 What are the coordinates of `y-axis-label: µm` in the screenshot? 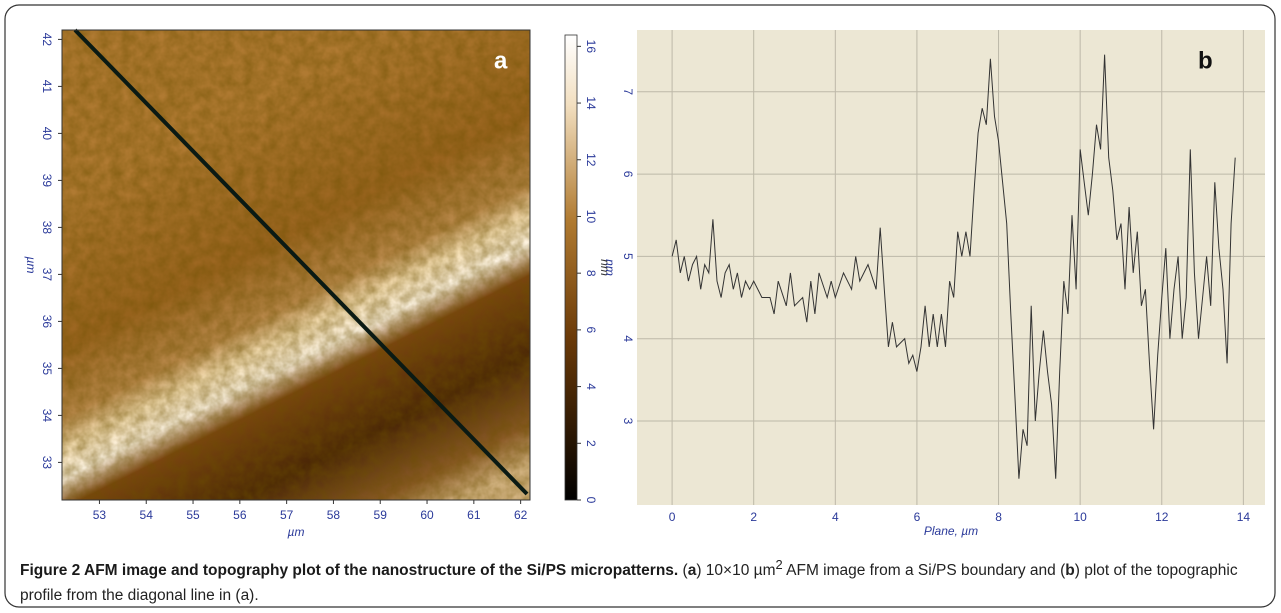 It's located at (31, 265).